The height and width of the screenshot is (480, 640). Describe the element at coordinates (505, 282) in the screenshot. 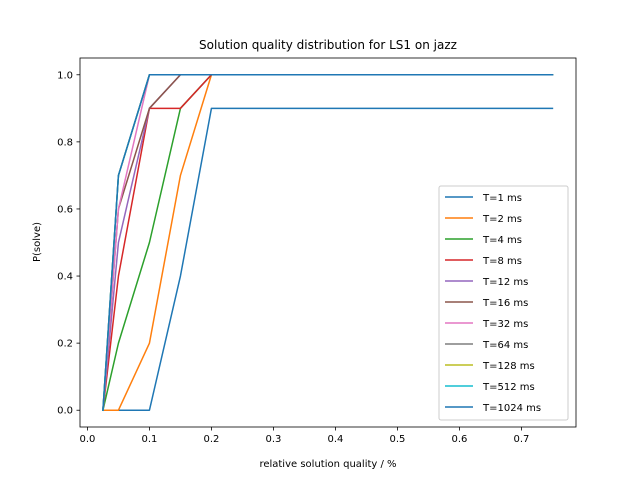

I see `legend-entry: T=12 ms` at that location.